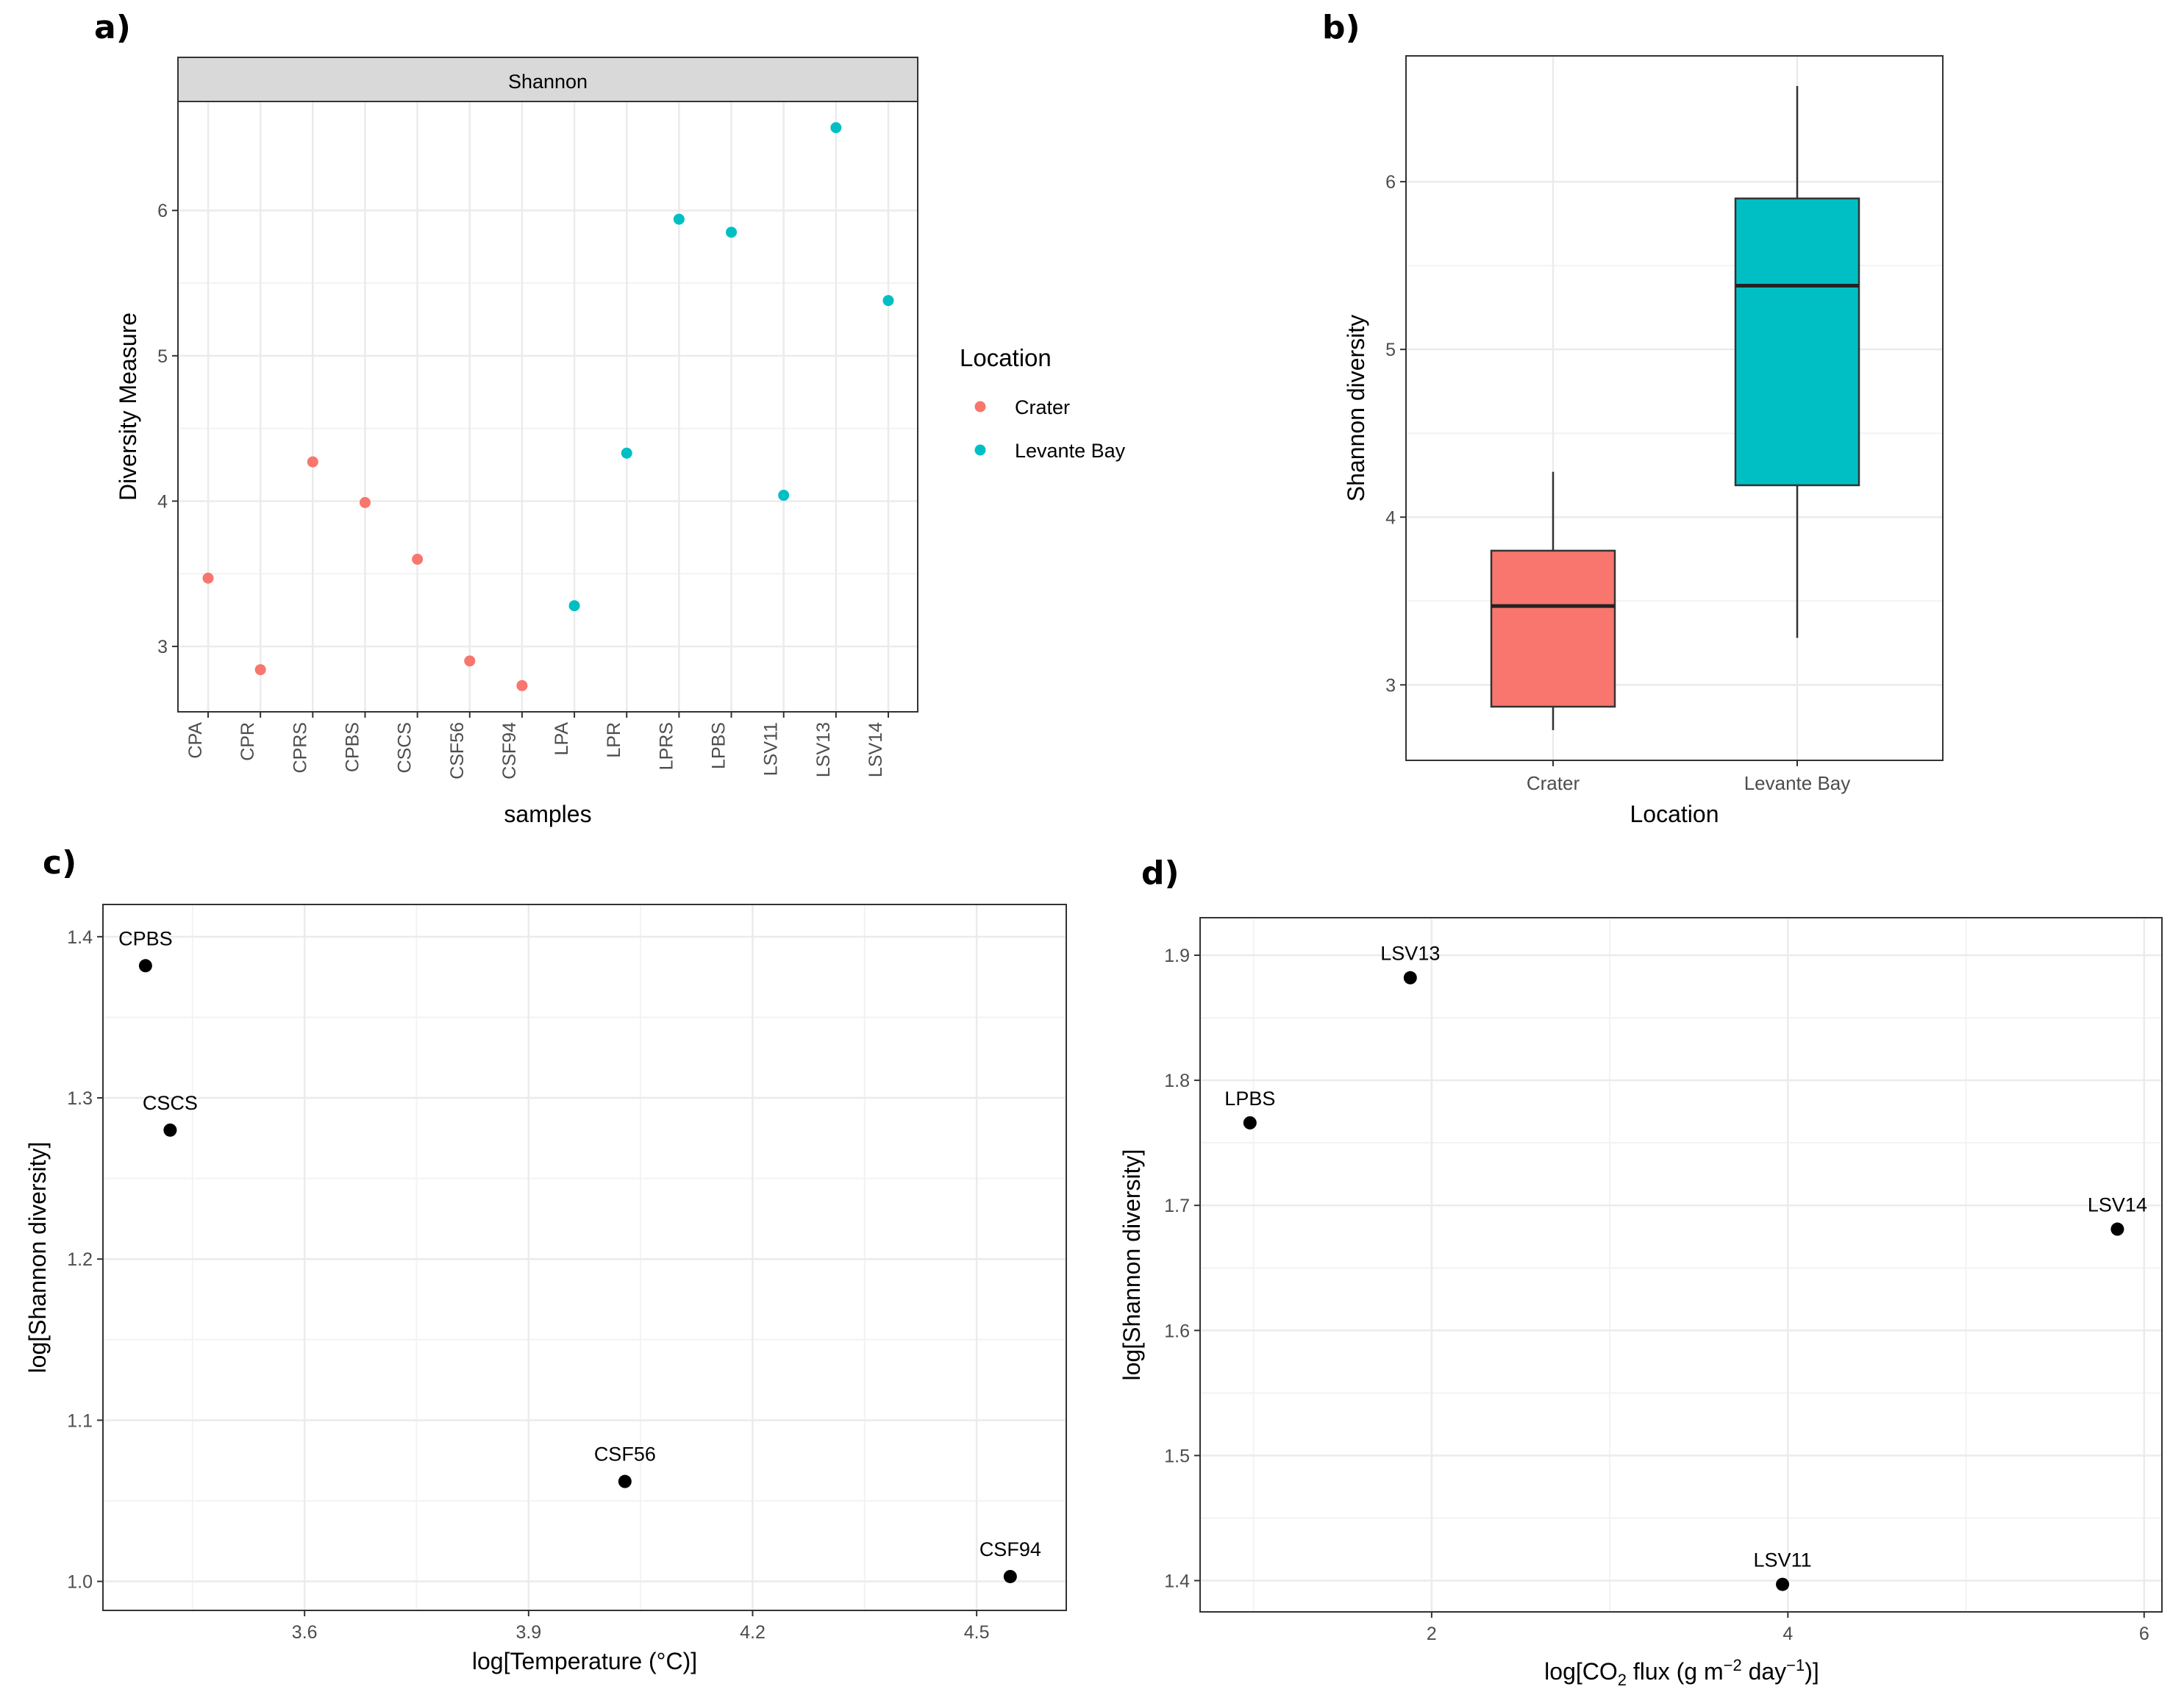  What do you see at coordinates (128, 407) in the screenshot?
I see `y-axis-title: Diversity Measure` at bounding box center [128, 407].